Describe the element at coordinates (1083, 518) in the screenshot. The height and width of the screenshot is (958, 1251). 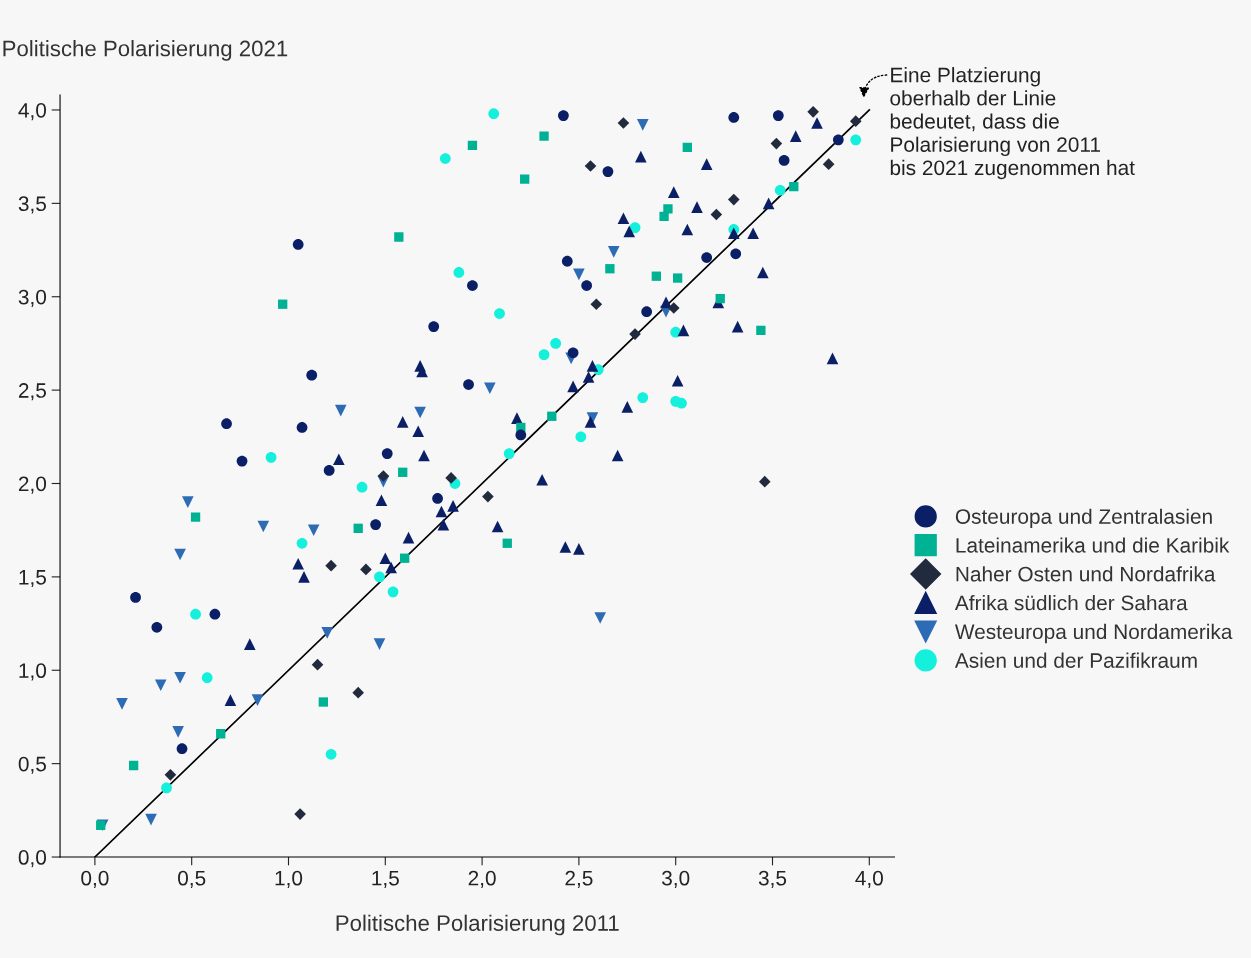
I see `legend-label: Osteuropa und Zentralasien` at that location.